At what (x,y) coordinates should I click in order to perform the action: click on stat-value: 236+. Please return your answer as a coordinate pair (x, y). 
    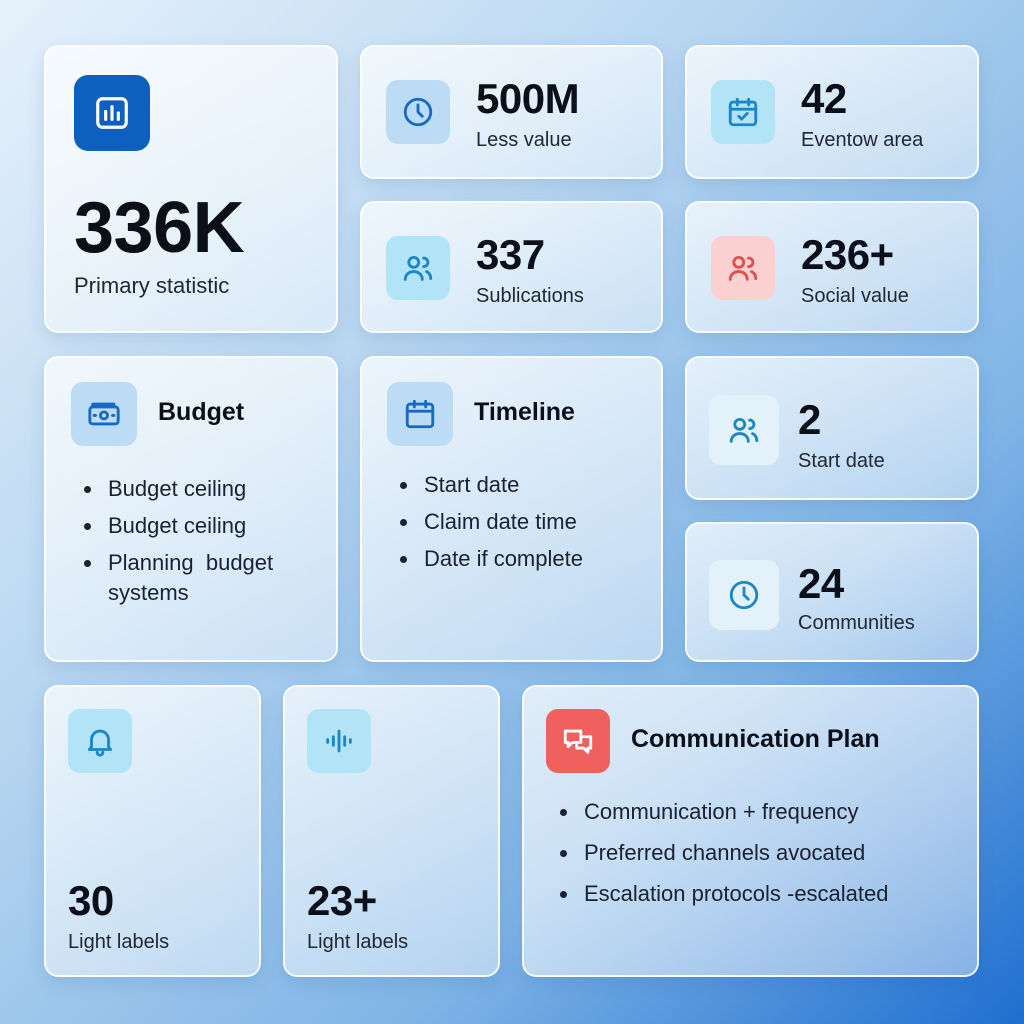
    Looking at the image, I should click on (847, 254).